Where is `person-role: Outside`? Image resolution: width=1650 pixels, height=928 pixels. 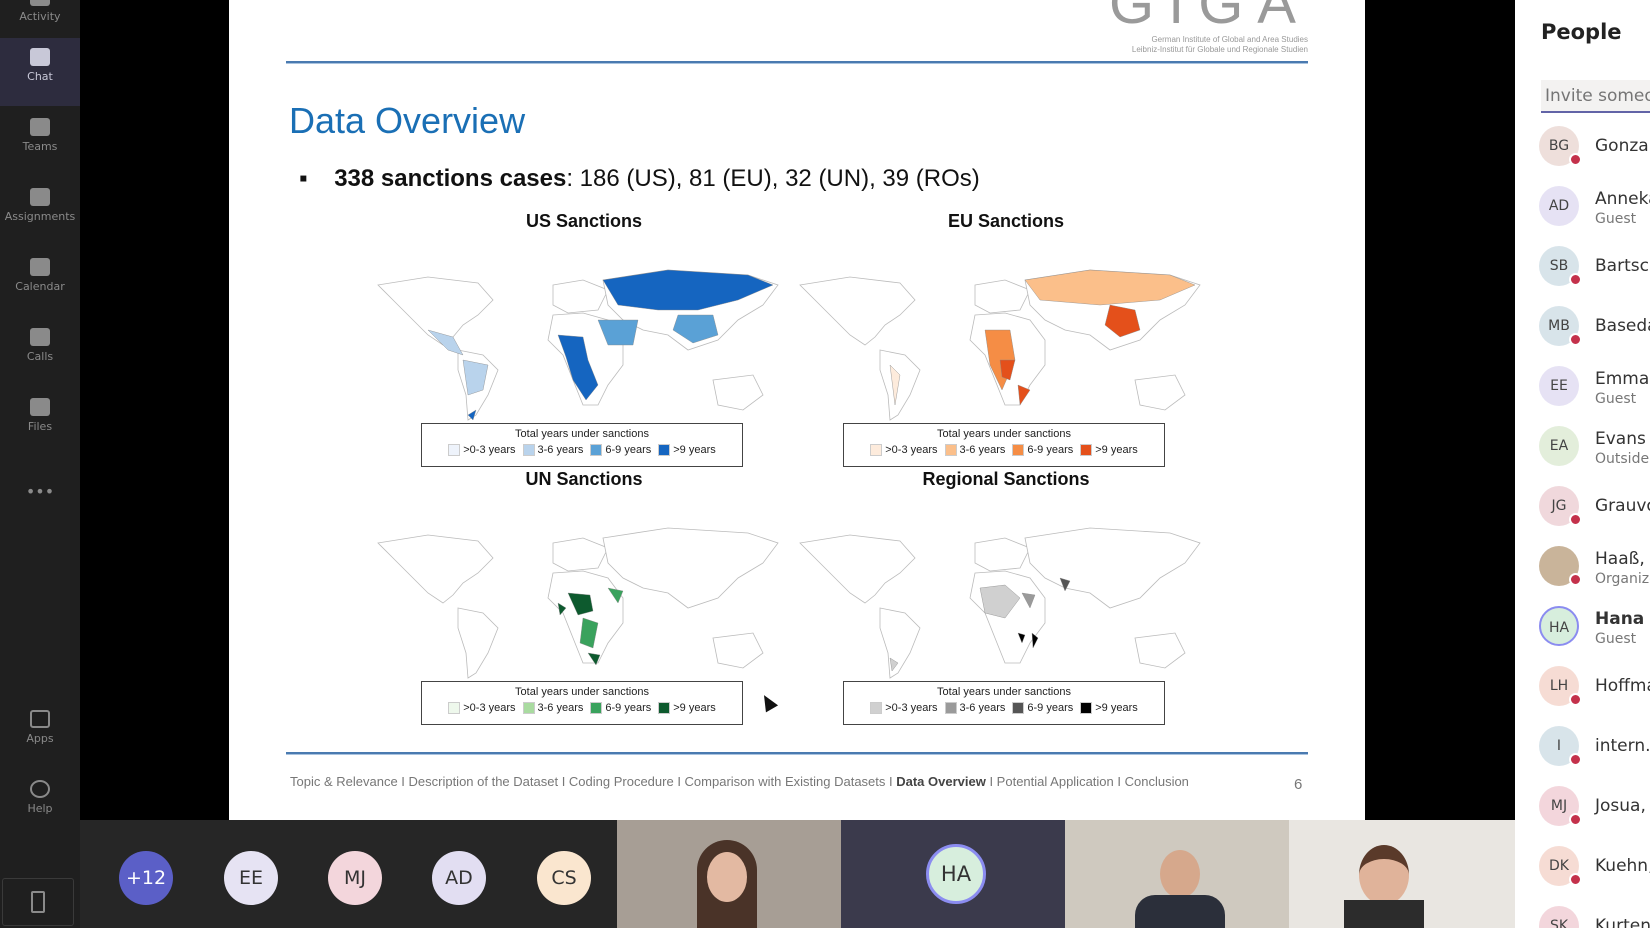 person-role: Outside is located at coordinates (1622, 459).